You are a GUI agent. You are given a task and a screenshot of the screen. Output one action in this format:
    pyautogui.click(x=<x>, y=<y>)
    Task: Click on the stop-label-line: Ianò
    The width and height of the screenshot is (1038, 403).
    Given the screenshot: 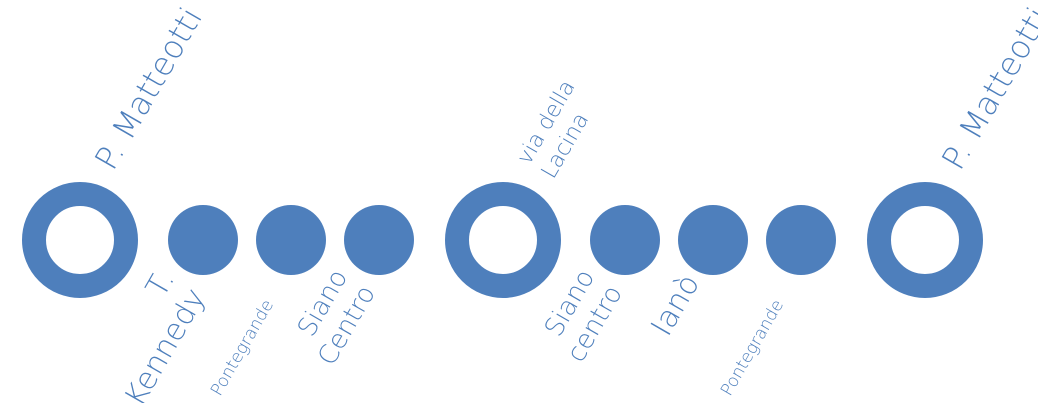 What is the action you would take?
    pyautogui.click(x=675, y=305)
    